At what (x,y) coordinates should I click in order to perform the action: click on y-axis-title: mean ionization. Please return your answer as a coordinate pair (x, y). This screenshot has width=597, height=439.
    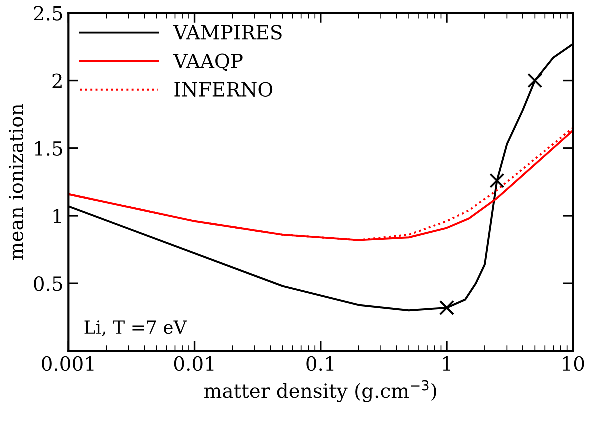
    Looking at the image, I should click on (16, 182).